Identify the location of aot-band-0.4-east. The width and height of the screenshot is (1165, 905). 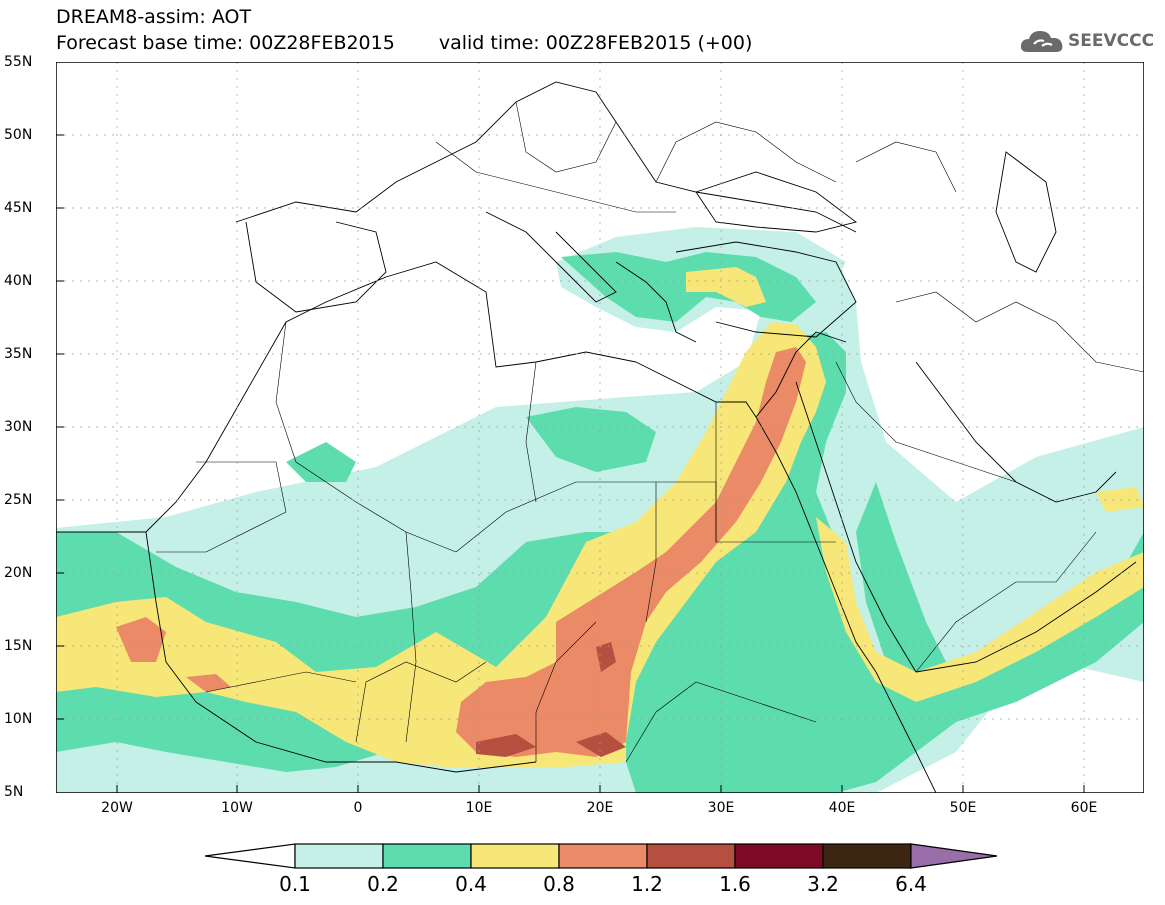
(1120, 499).